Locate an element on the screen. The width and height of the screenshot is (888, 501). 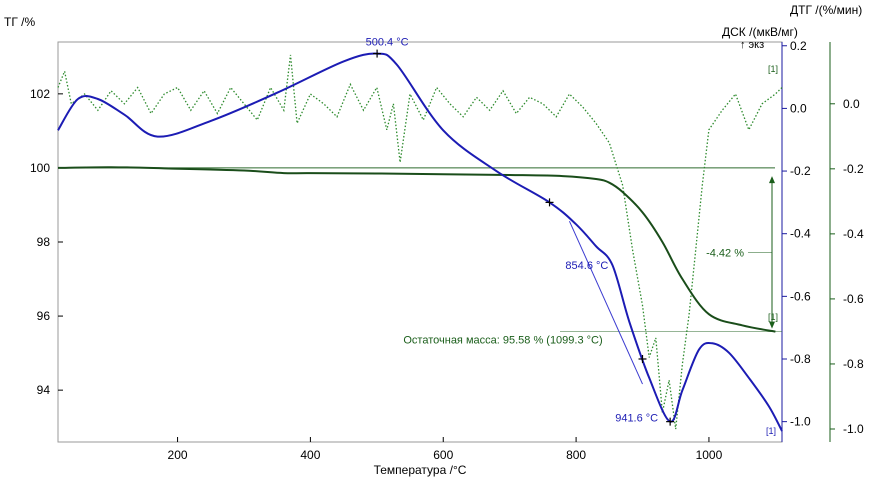
tg-axis-title: ТГ /% is located at coordinates (19, 22).